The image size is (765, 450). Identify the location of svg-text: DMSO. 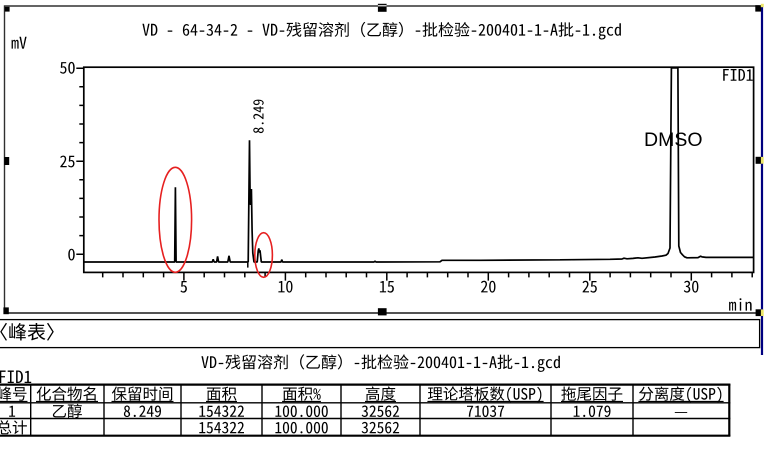
(673, 140).